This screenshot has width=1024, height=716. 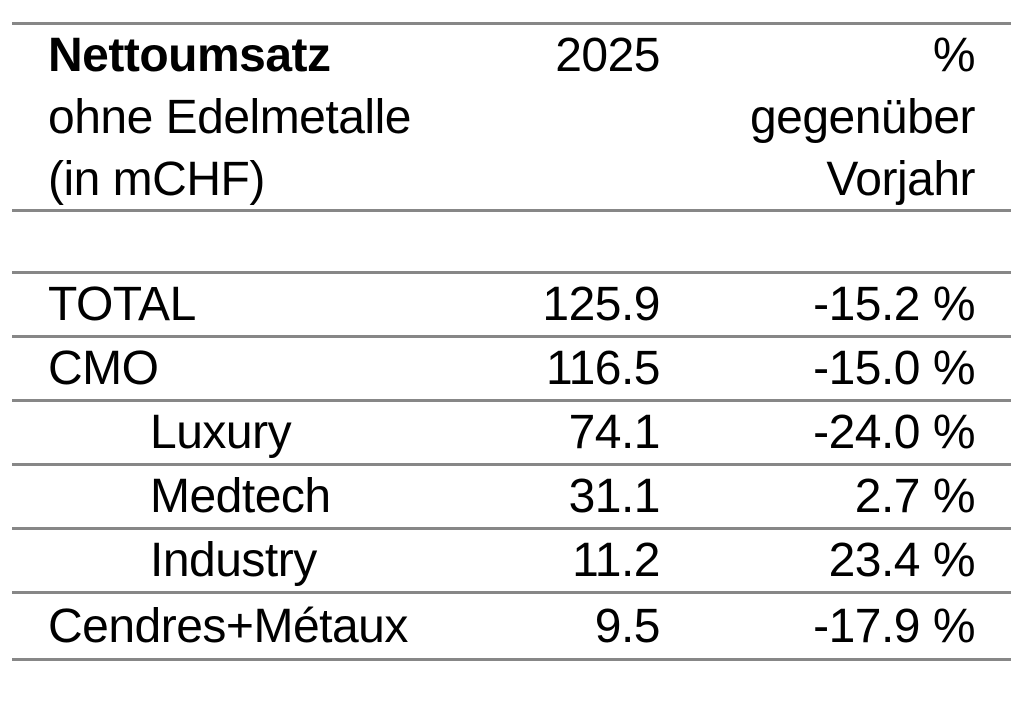 What do you see at coordinates (511, 306) in the screenshot?
I see `table-row-total: TOTAL 125.9 -15.2 %` at bounding box center [511, 306].